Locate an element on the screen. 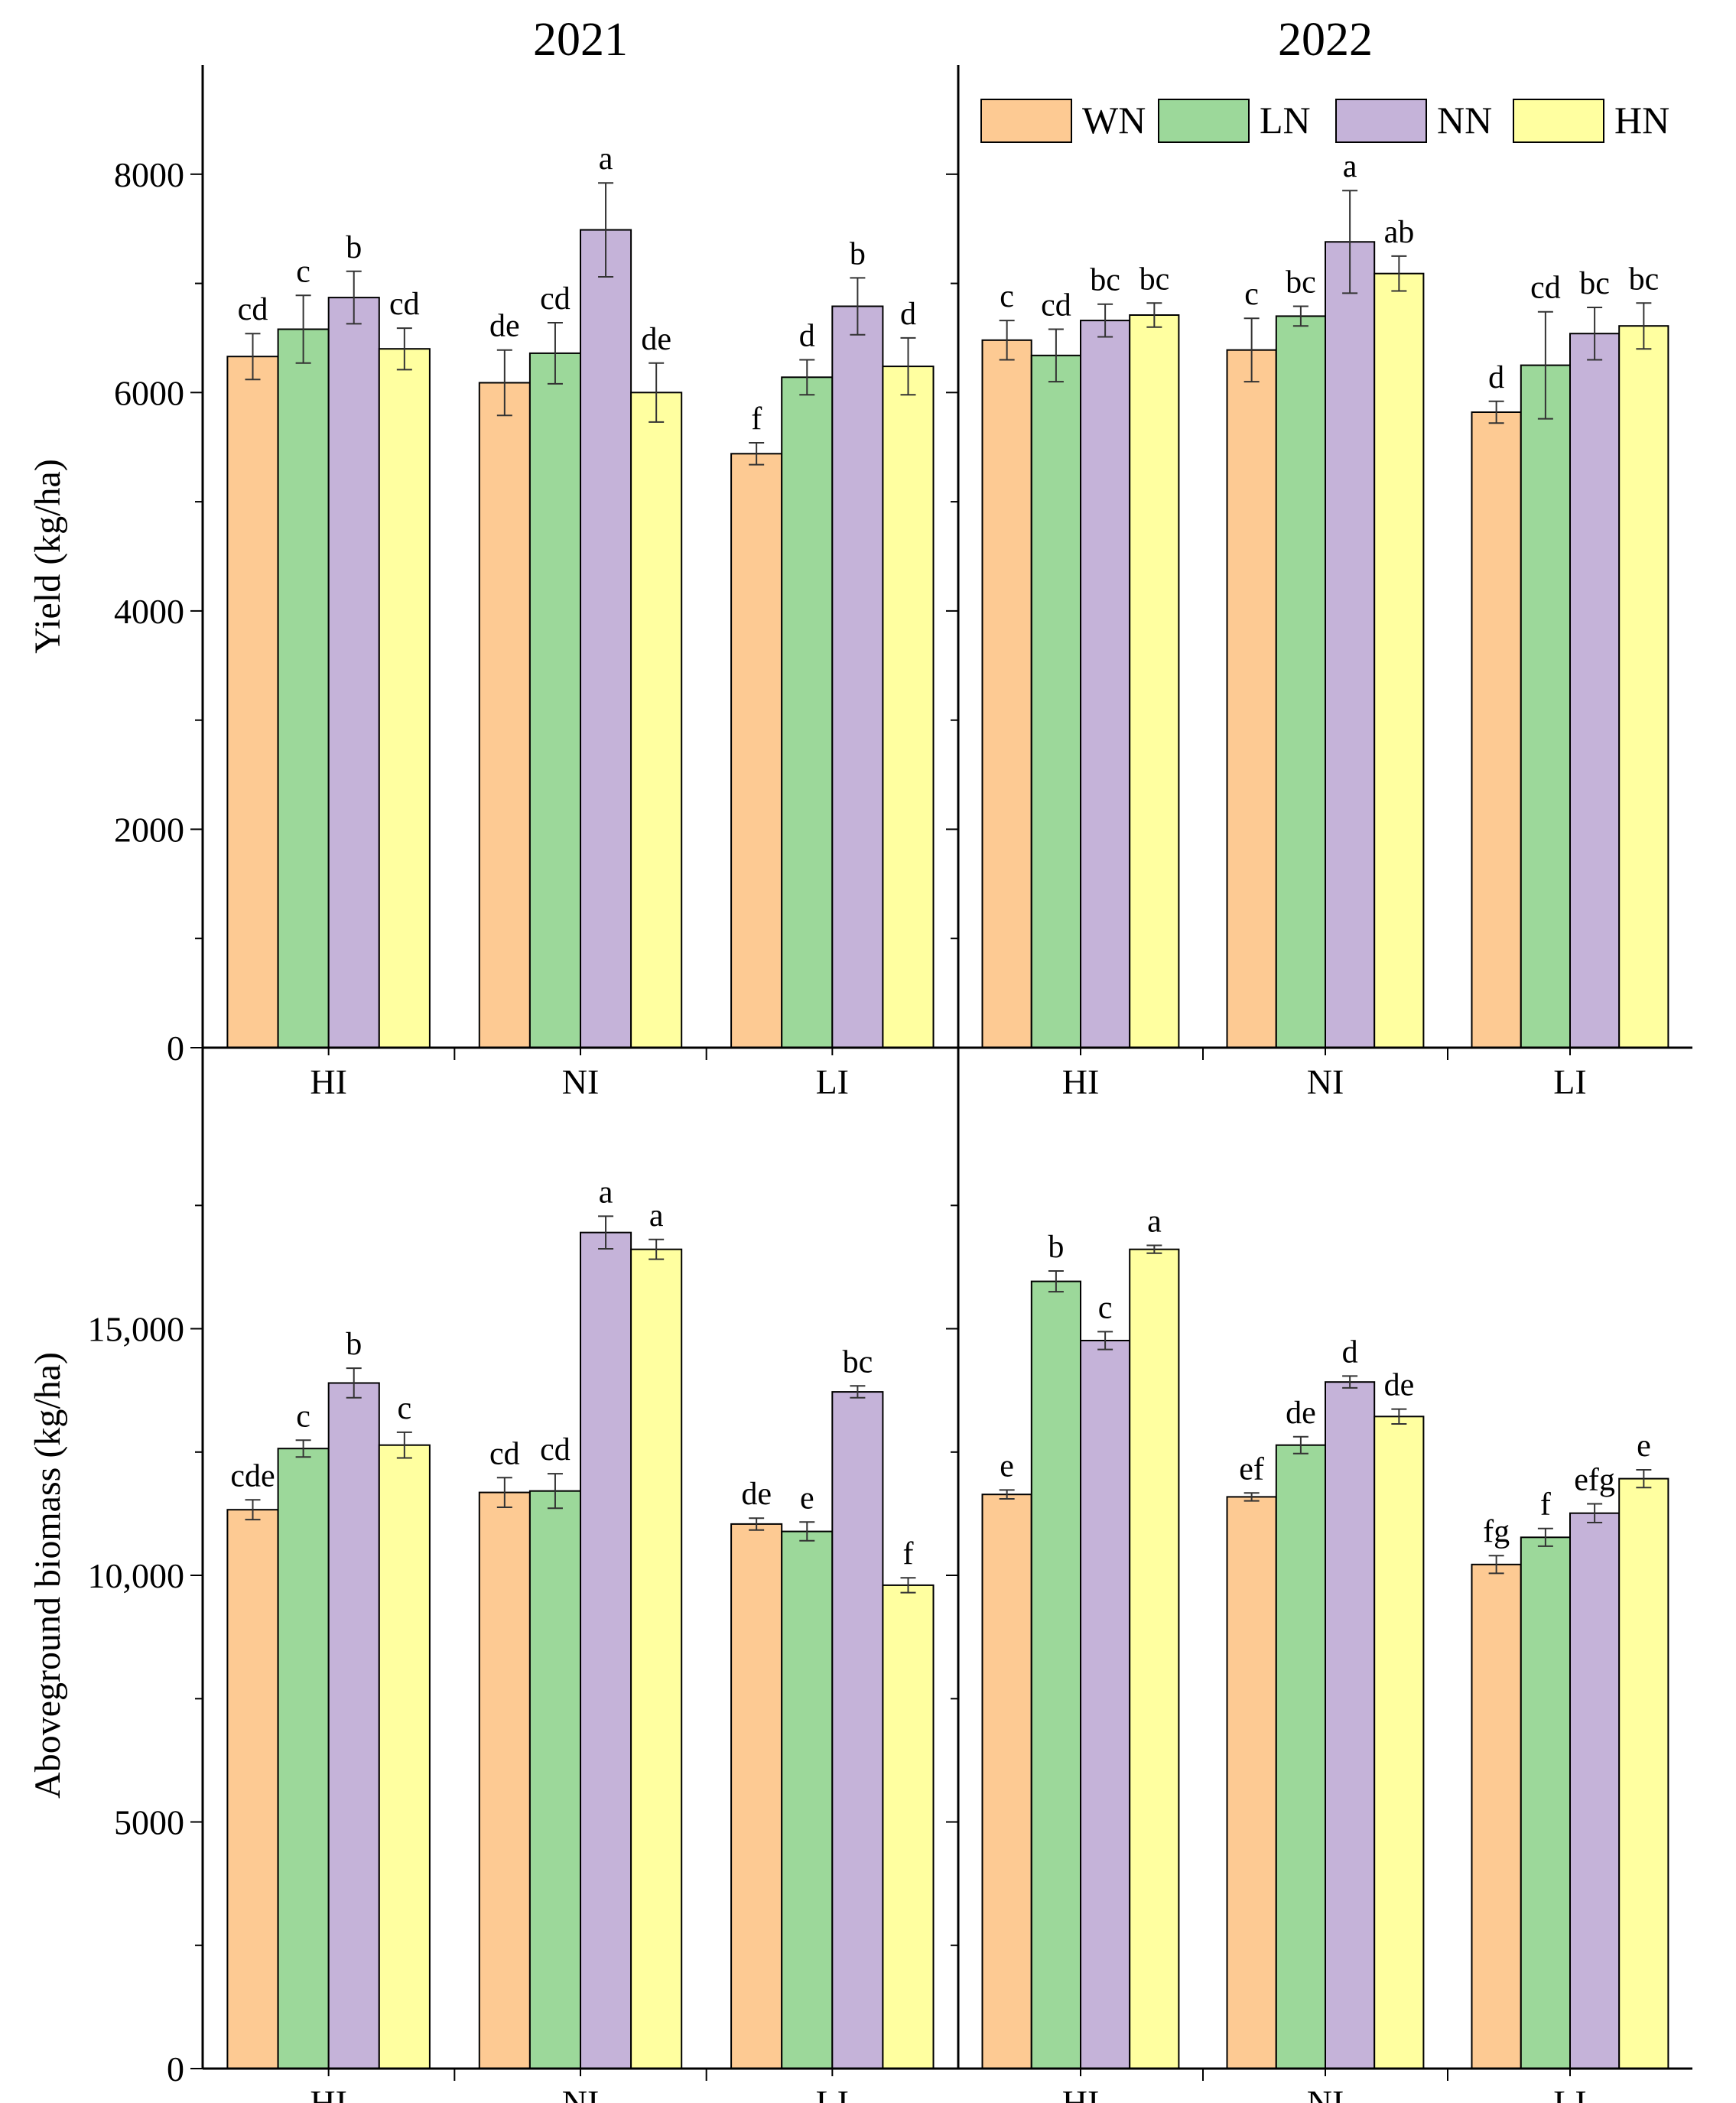 The image size is (1736, 2103). legend-label-WN: WN is located at coordinates (1114, 120).